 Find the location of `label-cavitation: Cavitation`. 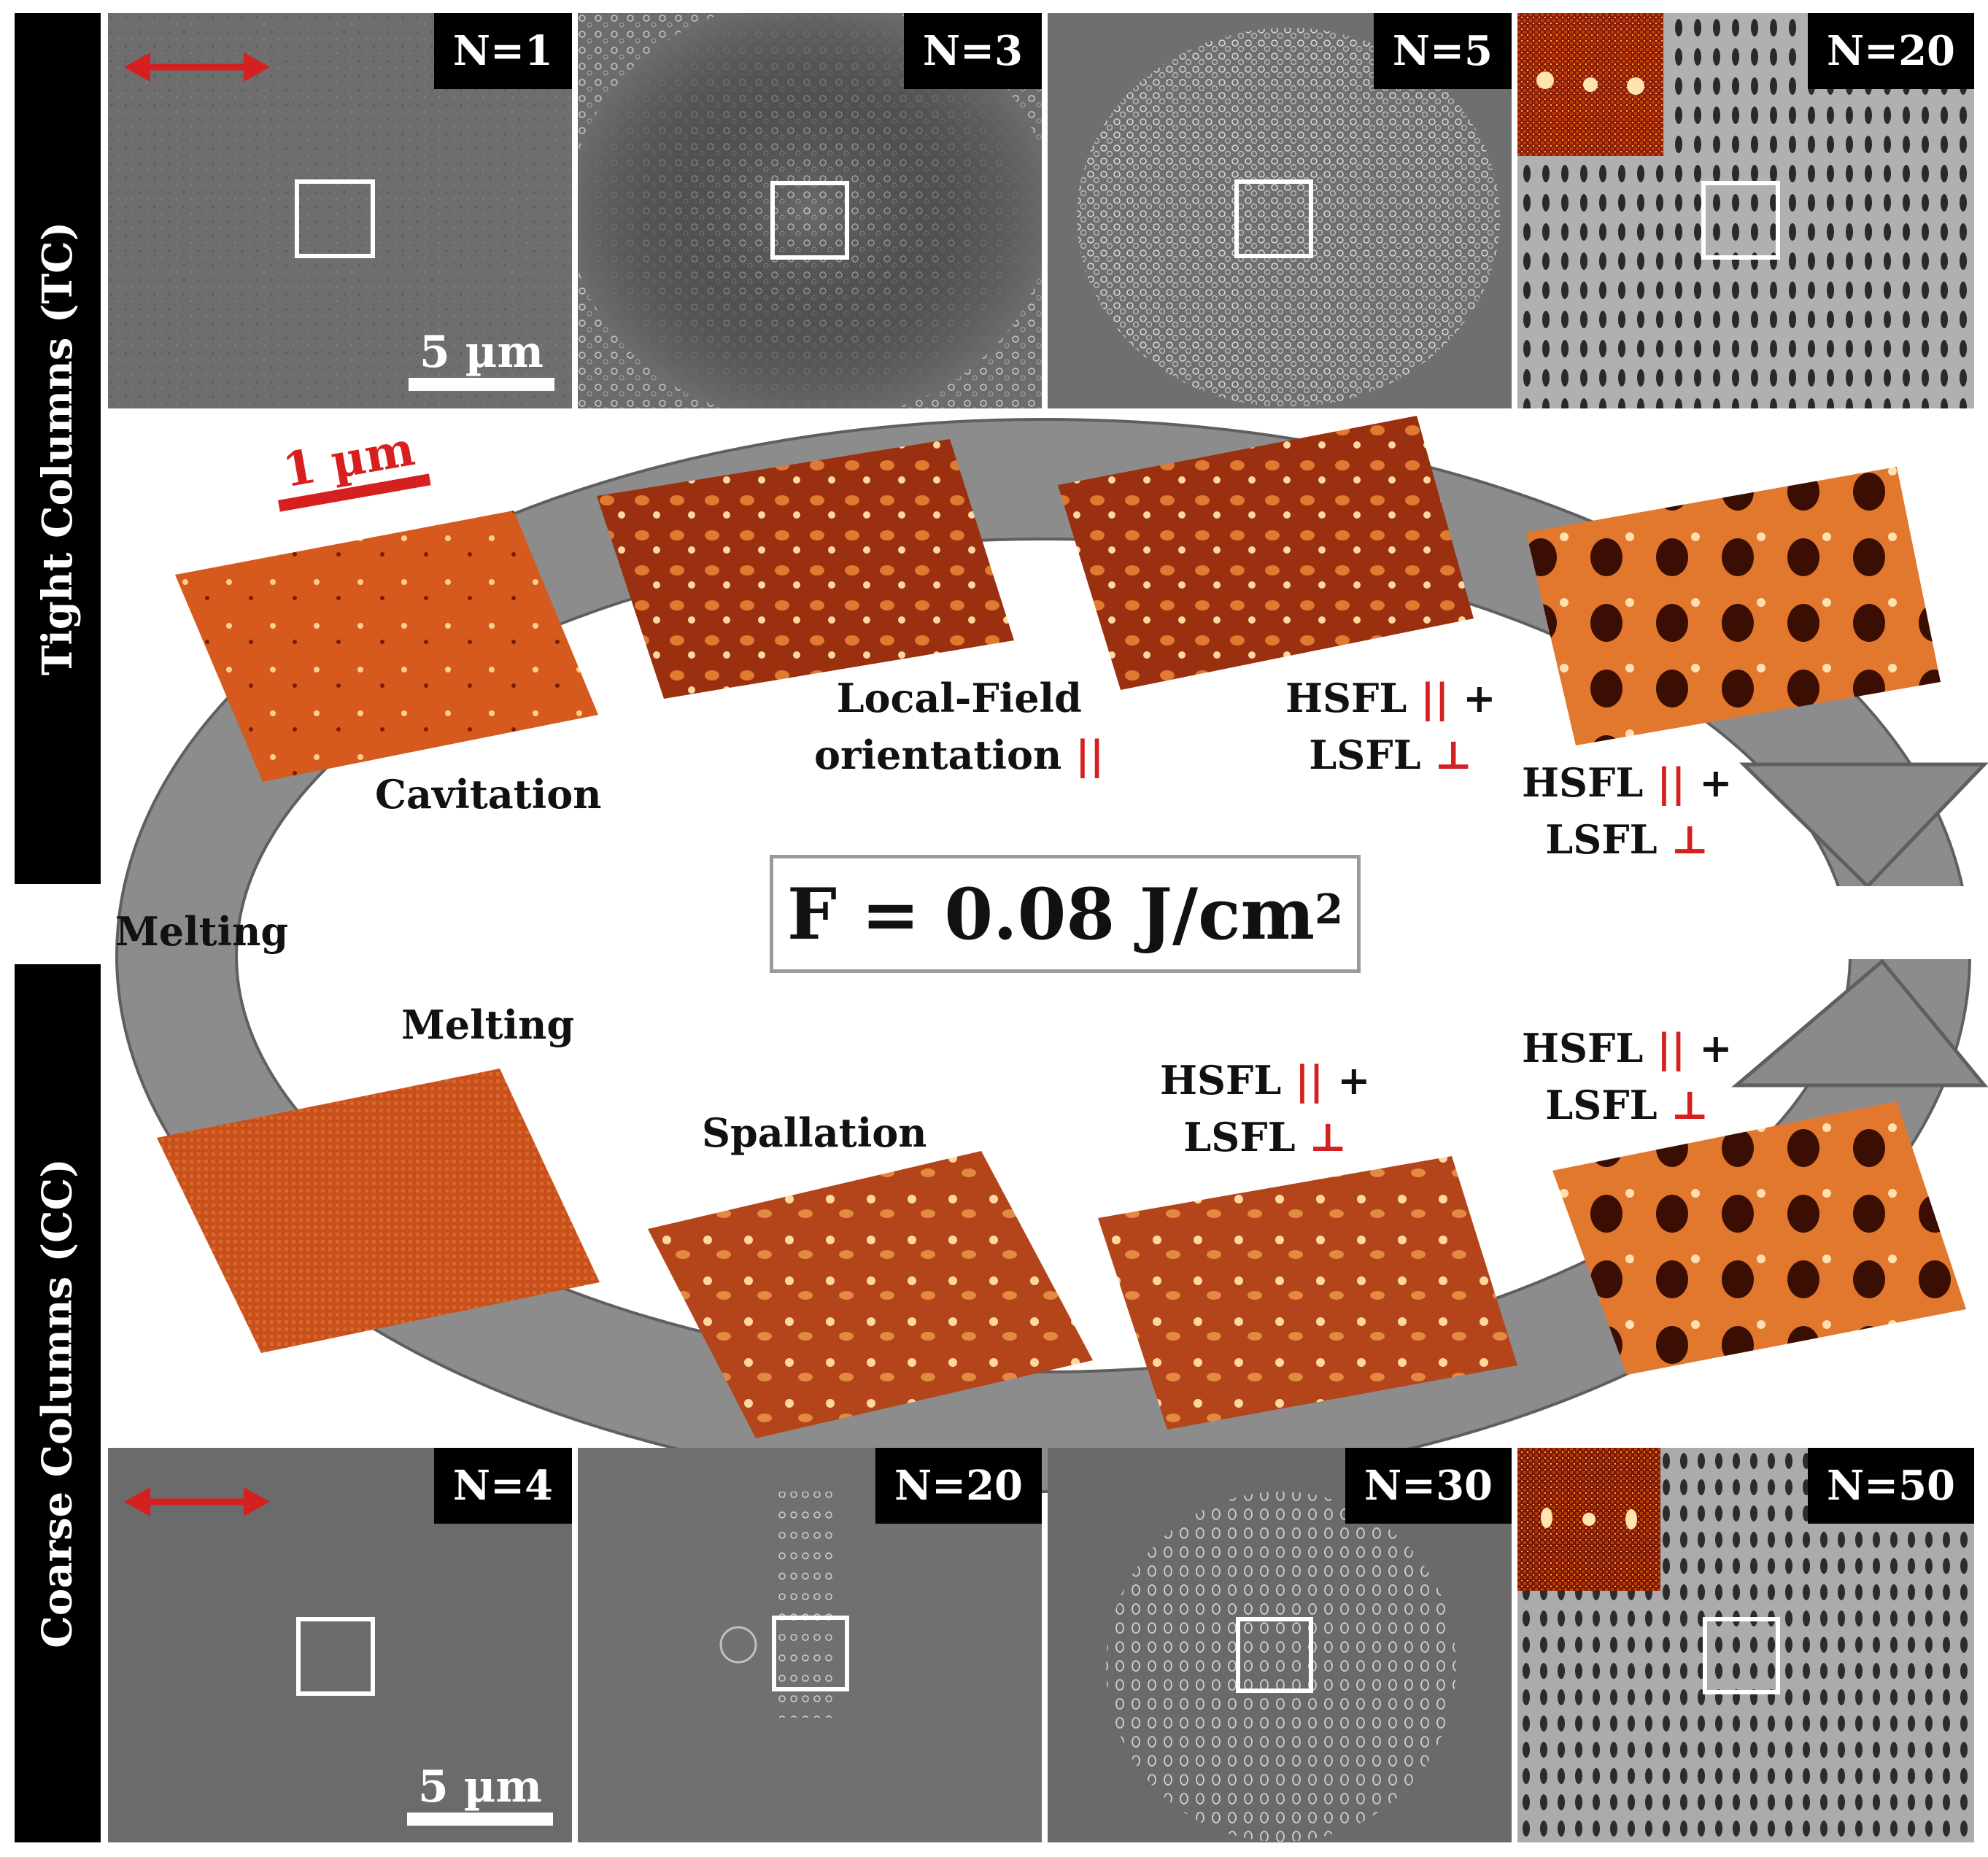

label-cavitation: Cavitation is located at coordinates (488, 795).